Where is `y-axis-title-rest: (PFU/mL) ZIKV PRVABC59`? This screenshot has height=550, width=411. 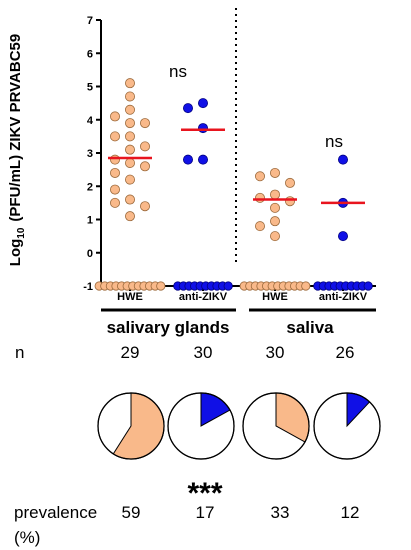 y-axis-title-rest: (PFU/mL) ZIKV PRVABC59 is located at coordinates (15, 128).